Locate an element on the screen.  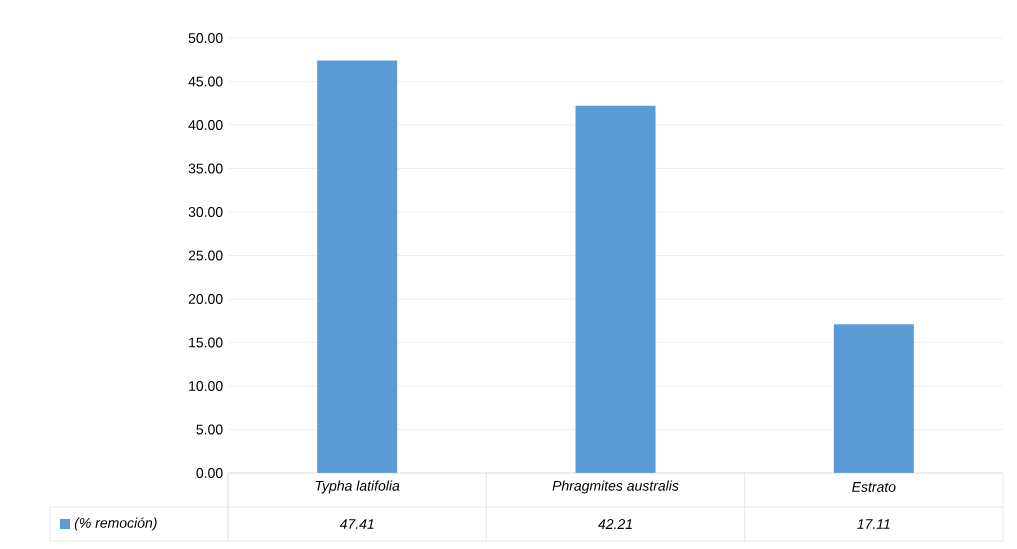
x-tick-label: Typha latifolia is located at coordinates (357, 487).